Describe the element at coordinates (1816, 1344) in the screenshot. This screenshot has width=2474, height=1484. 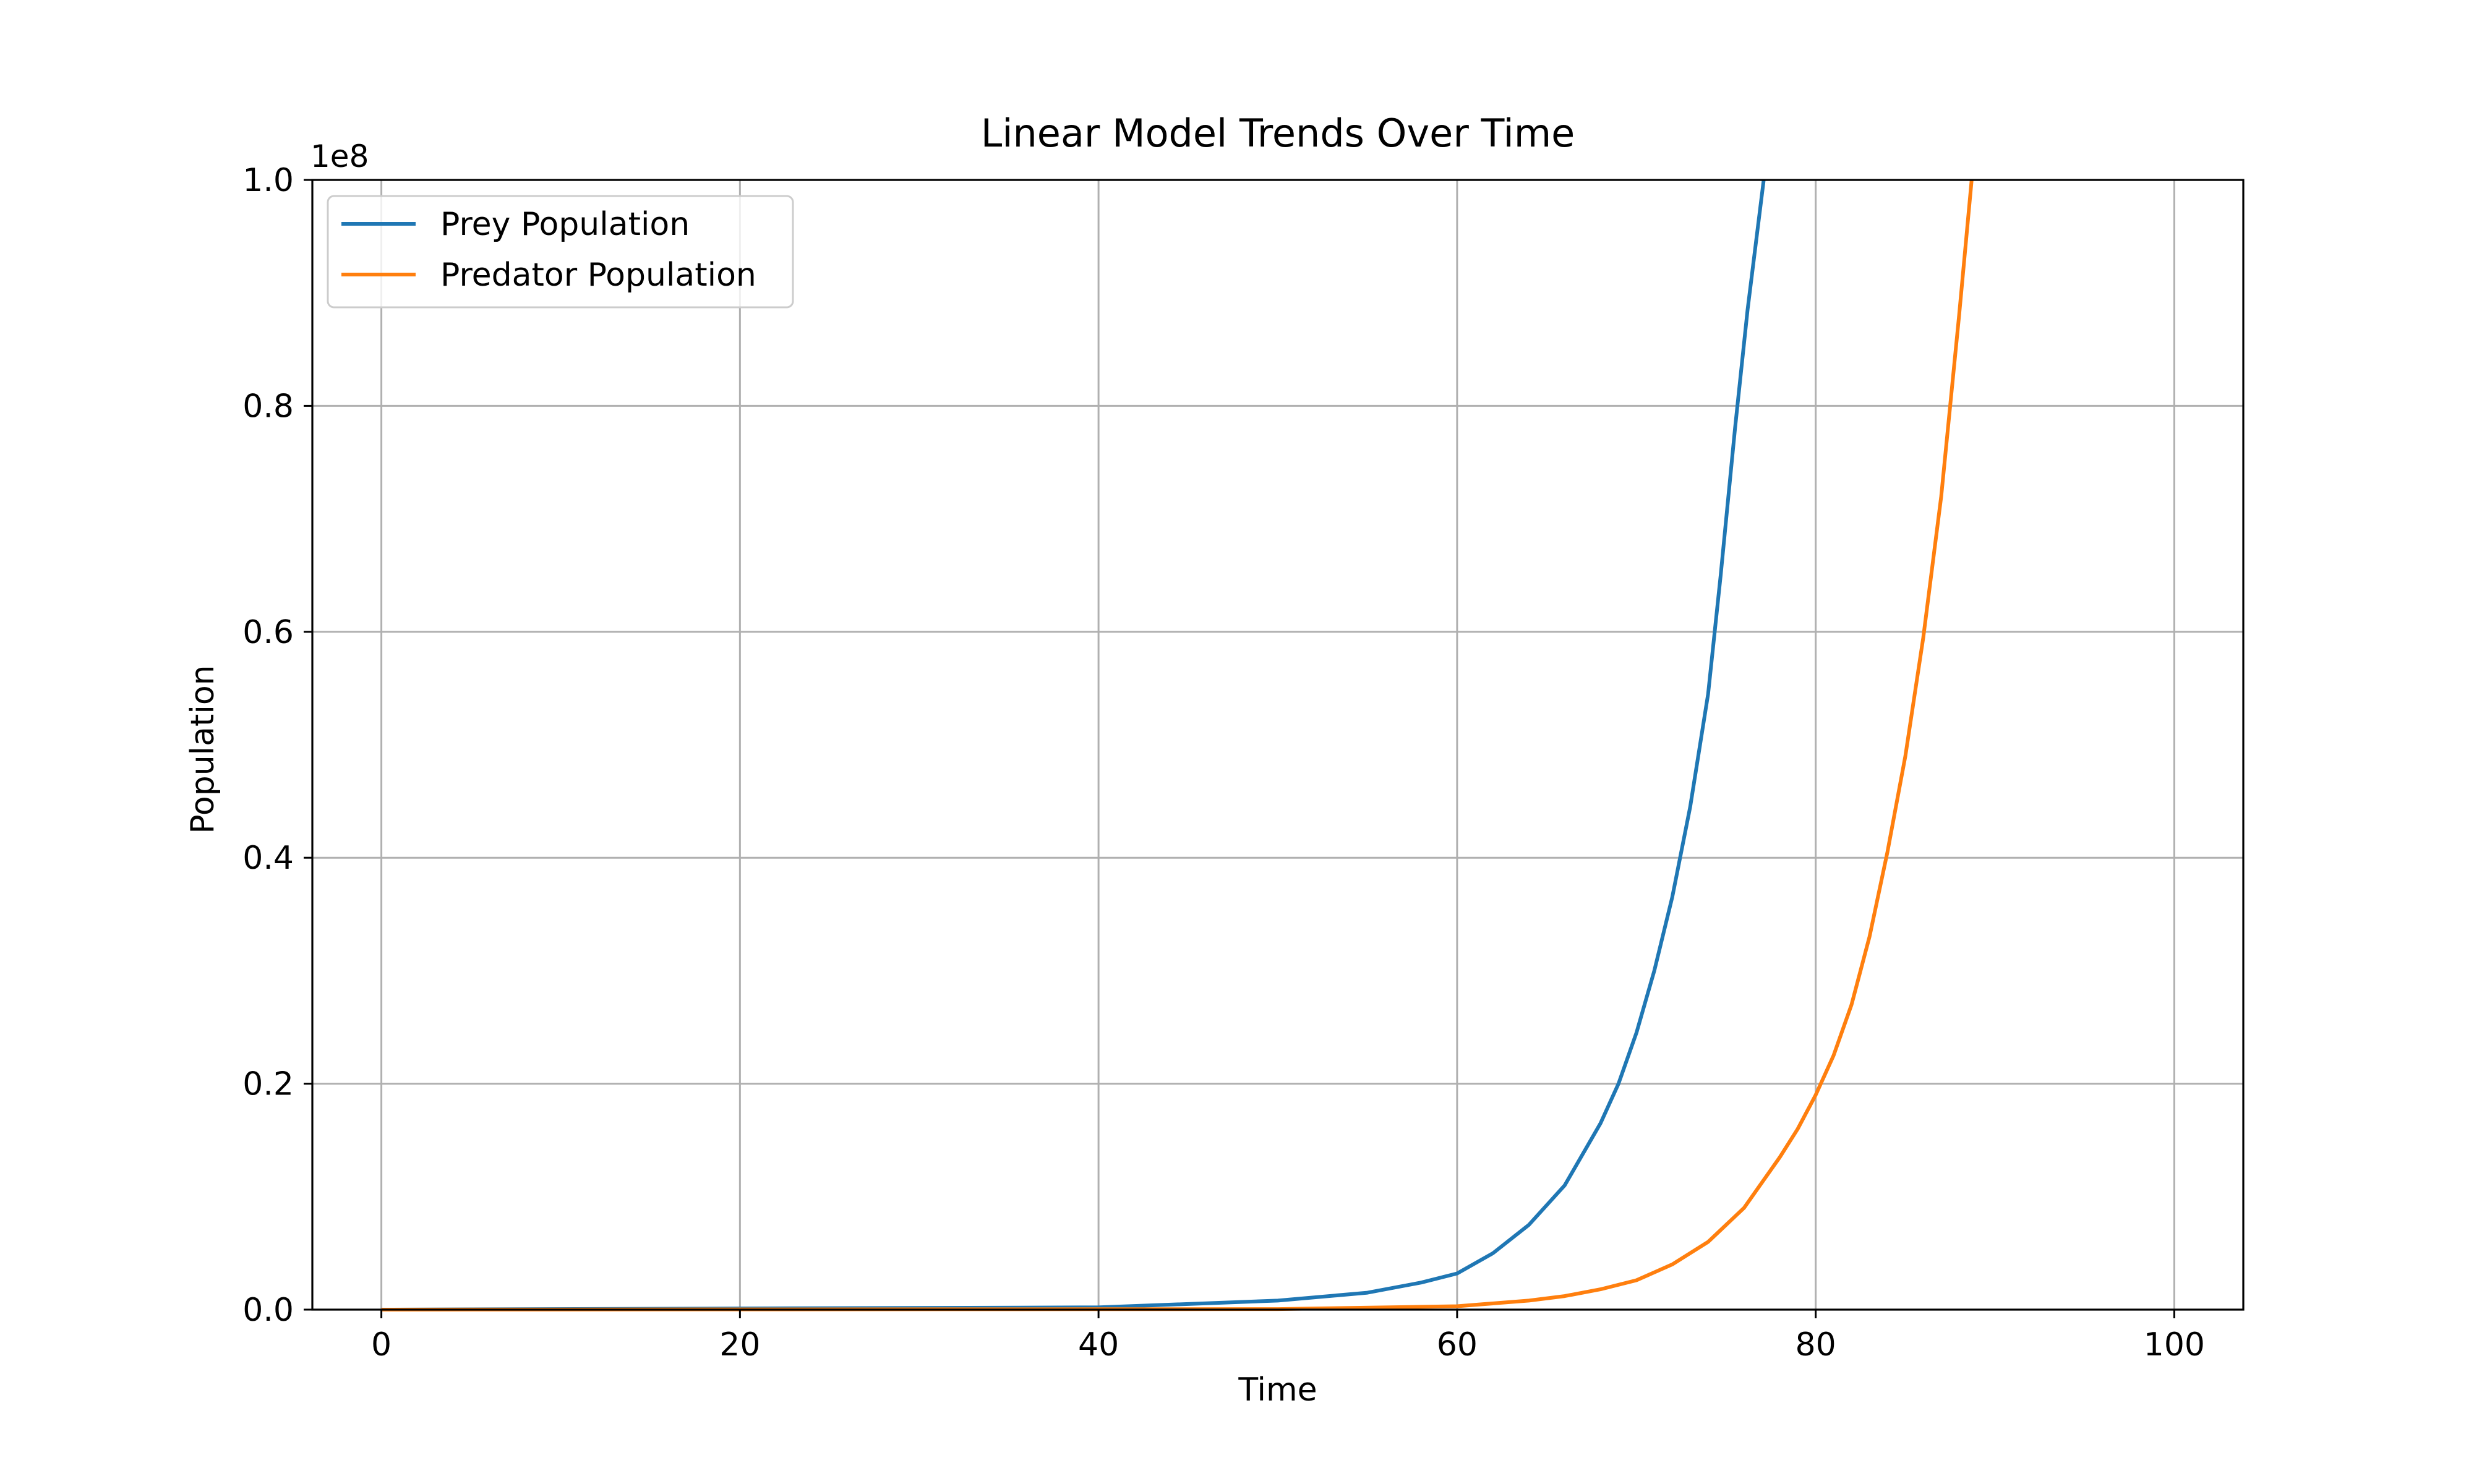
I see `x-tick-label: 80` at that location.